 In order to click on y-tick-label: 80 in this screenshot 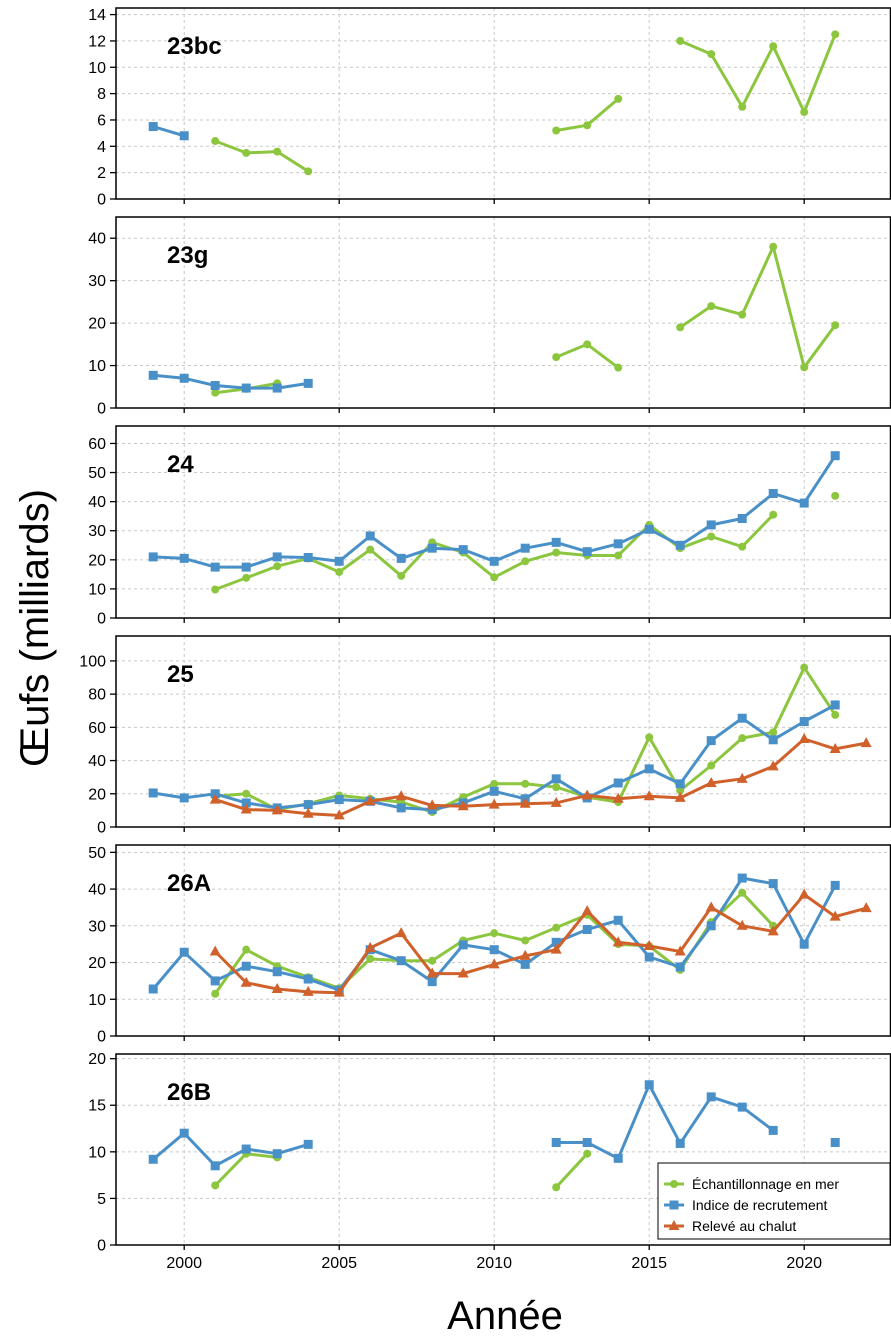, I will do `click(97, 695)`.